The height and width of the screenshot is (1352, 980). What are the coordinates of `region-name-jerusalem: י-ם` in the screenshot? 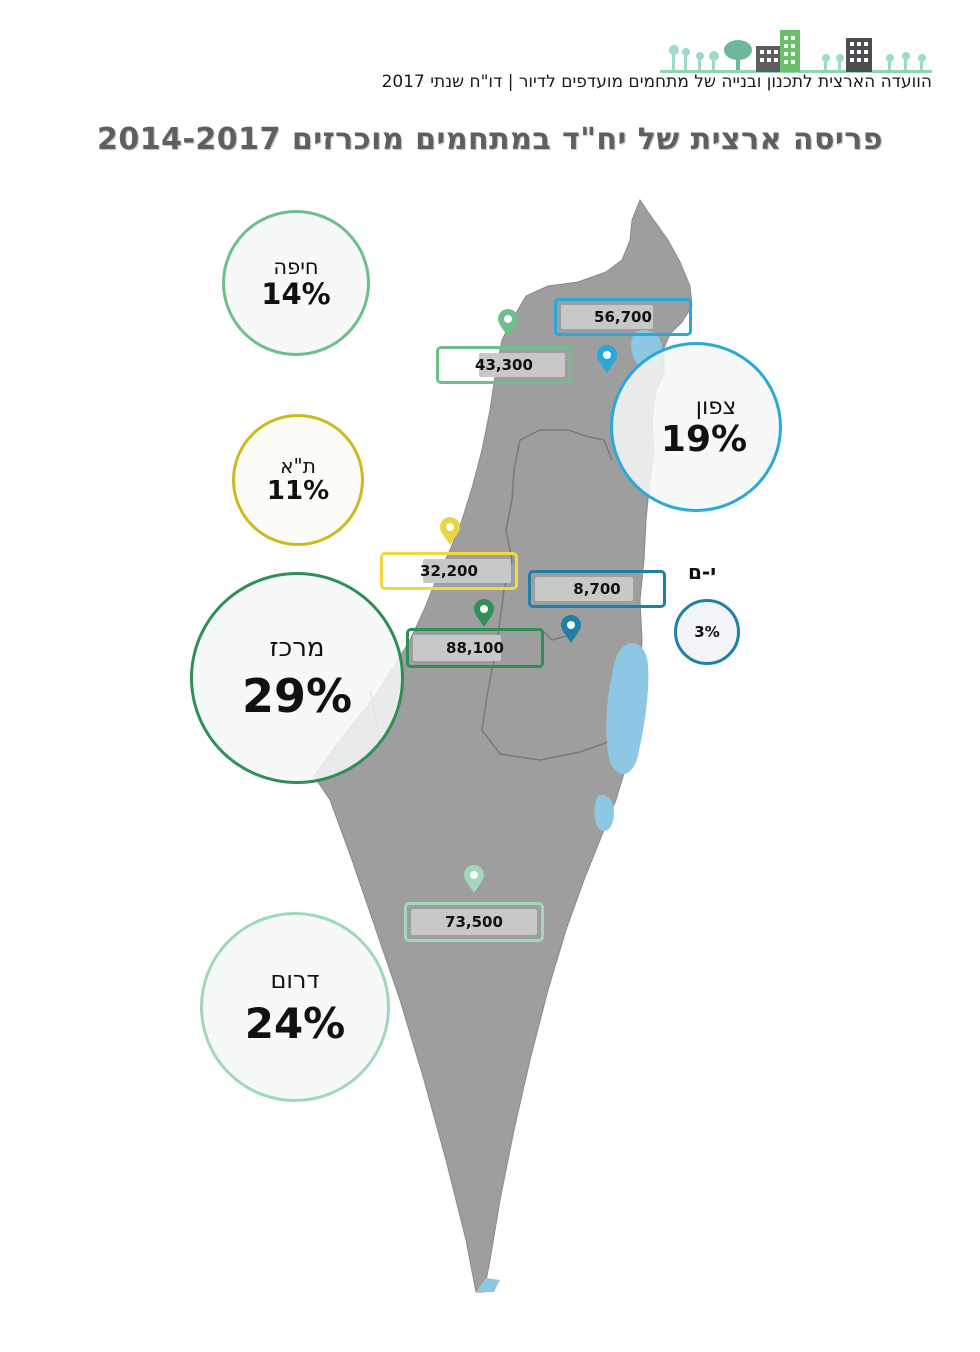 It's located at (702, 572).